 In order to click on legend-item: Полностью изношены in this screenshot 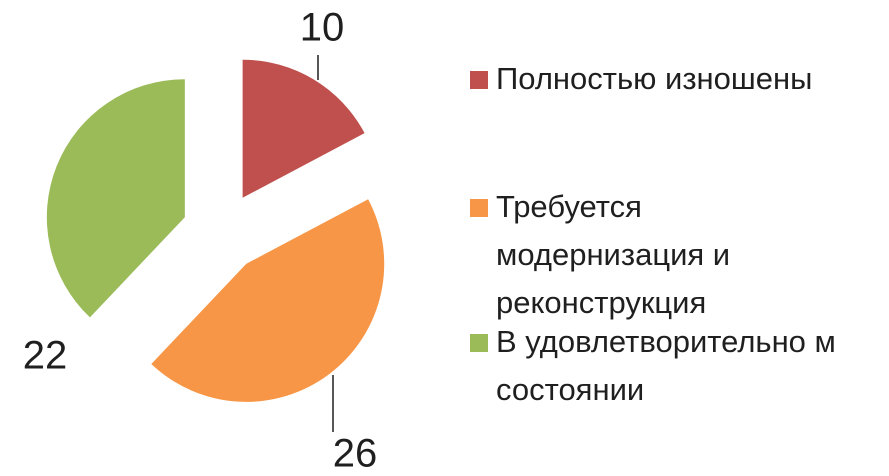, I will do `click(660, 79)`.